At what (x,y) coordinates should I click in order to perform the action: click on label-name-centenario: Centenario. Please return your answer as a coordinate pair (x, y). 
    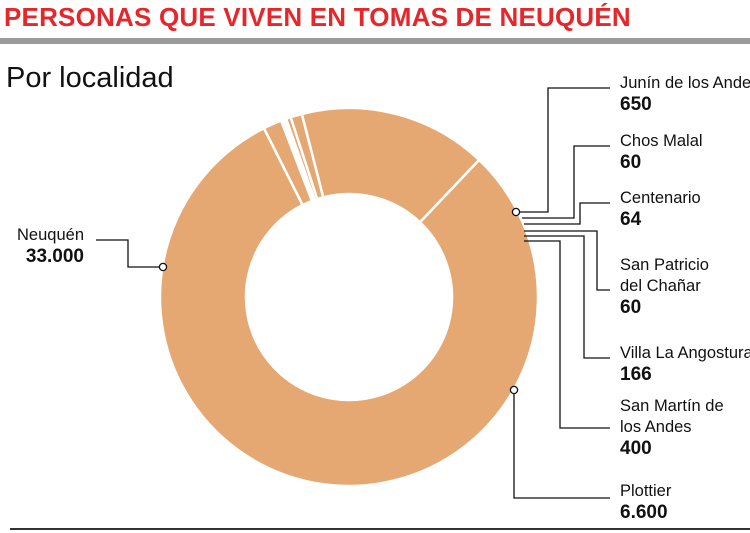
    Looking at the image, I should click on (660, 198).